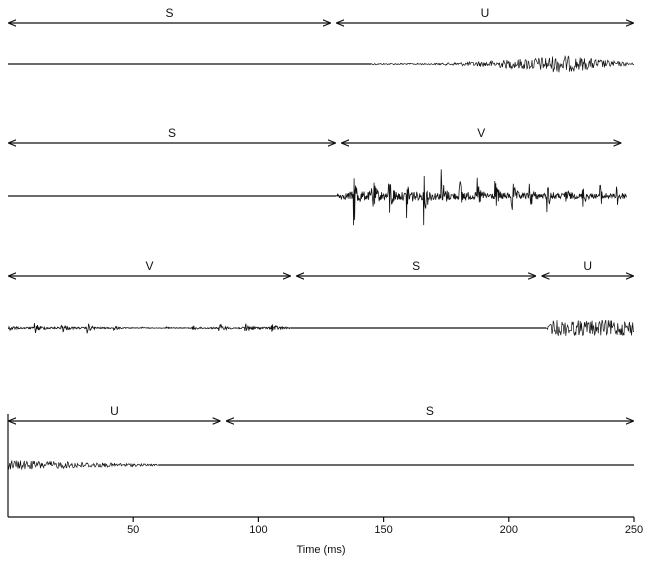  What do you see at coordinates (133, 530) in the screenshot?
I see `tick-label: 50` at bounding box center [133, 530].